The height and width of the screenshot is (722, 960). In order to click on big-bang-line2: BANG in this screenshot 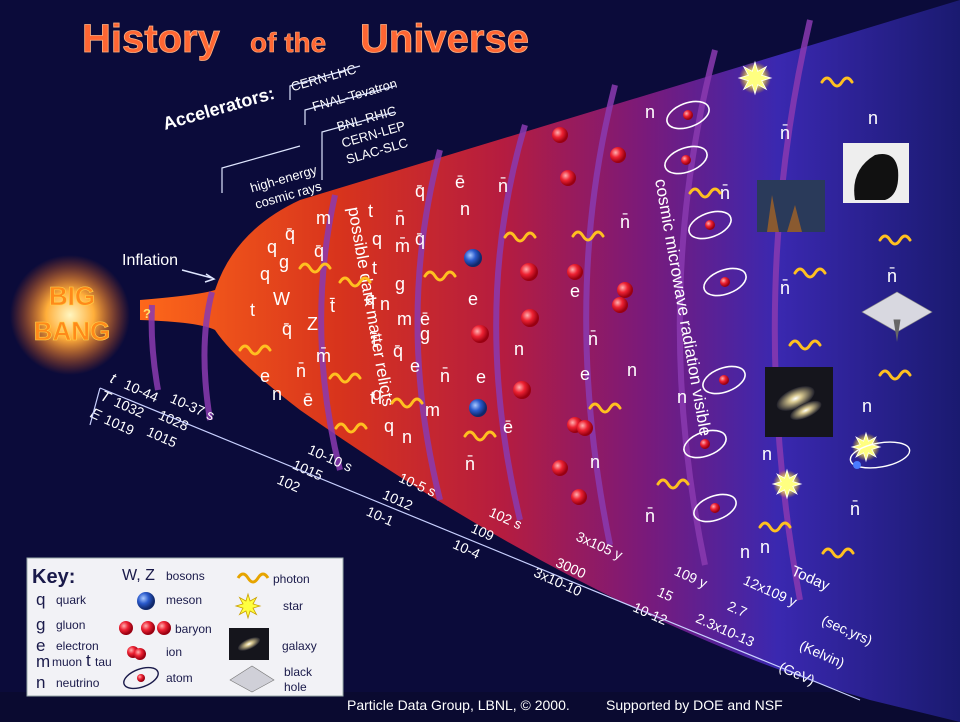, I will do `click(72, 331)`.